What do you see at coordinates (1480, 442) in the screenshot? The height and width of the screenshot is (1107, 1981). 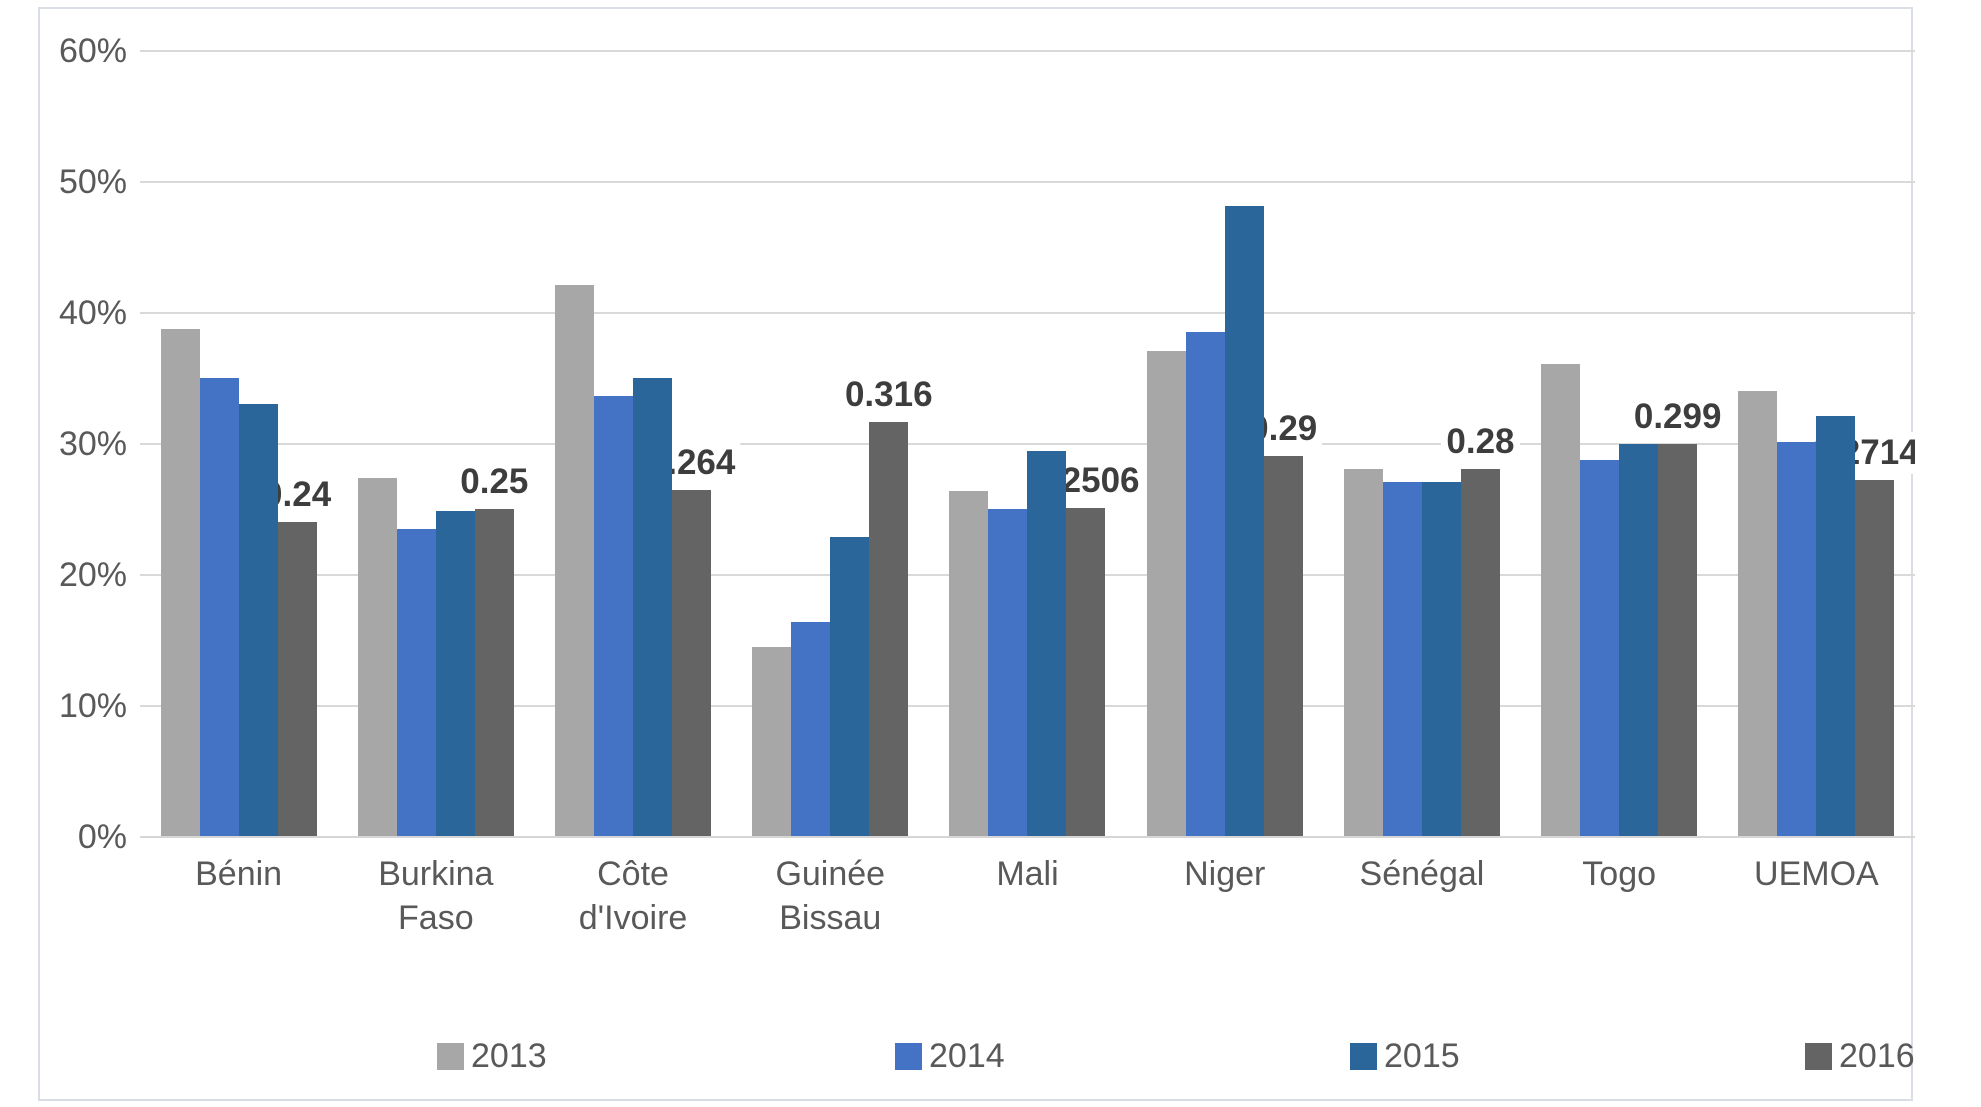 I see `data-label-2016: 0.28` at bounding box center [1480, 442].